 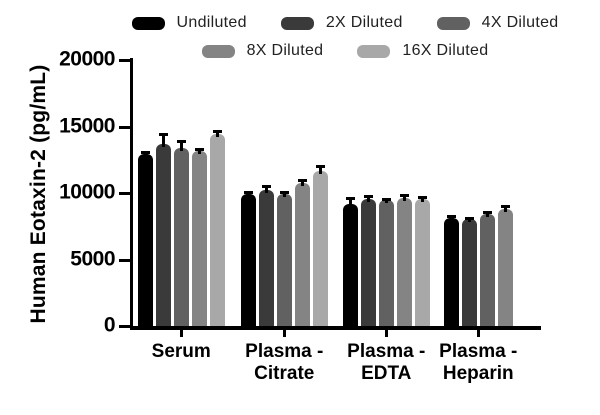 I want to click on y-tick-label: 0, so click(x=109, y=325).